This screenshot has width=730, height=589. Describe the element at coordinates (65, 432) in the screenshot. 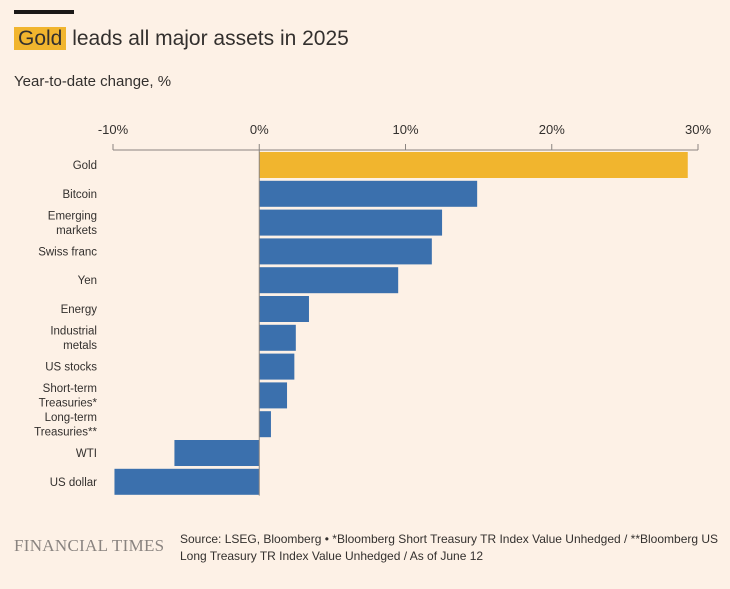

I see `category-label-line: Treasuries**` at that location.